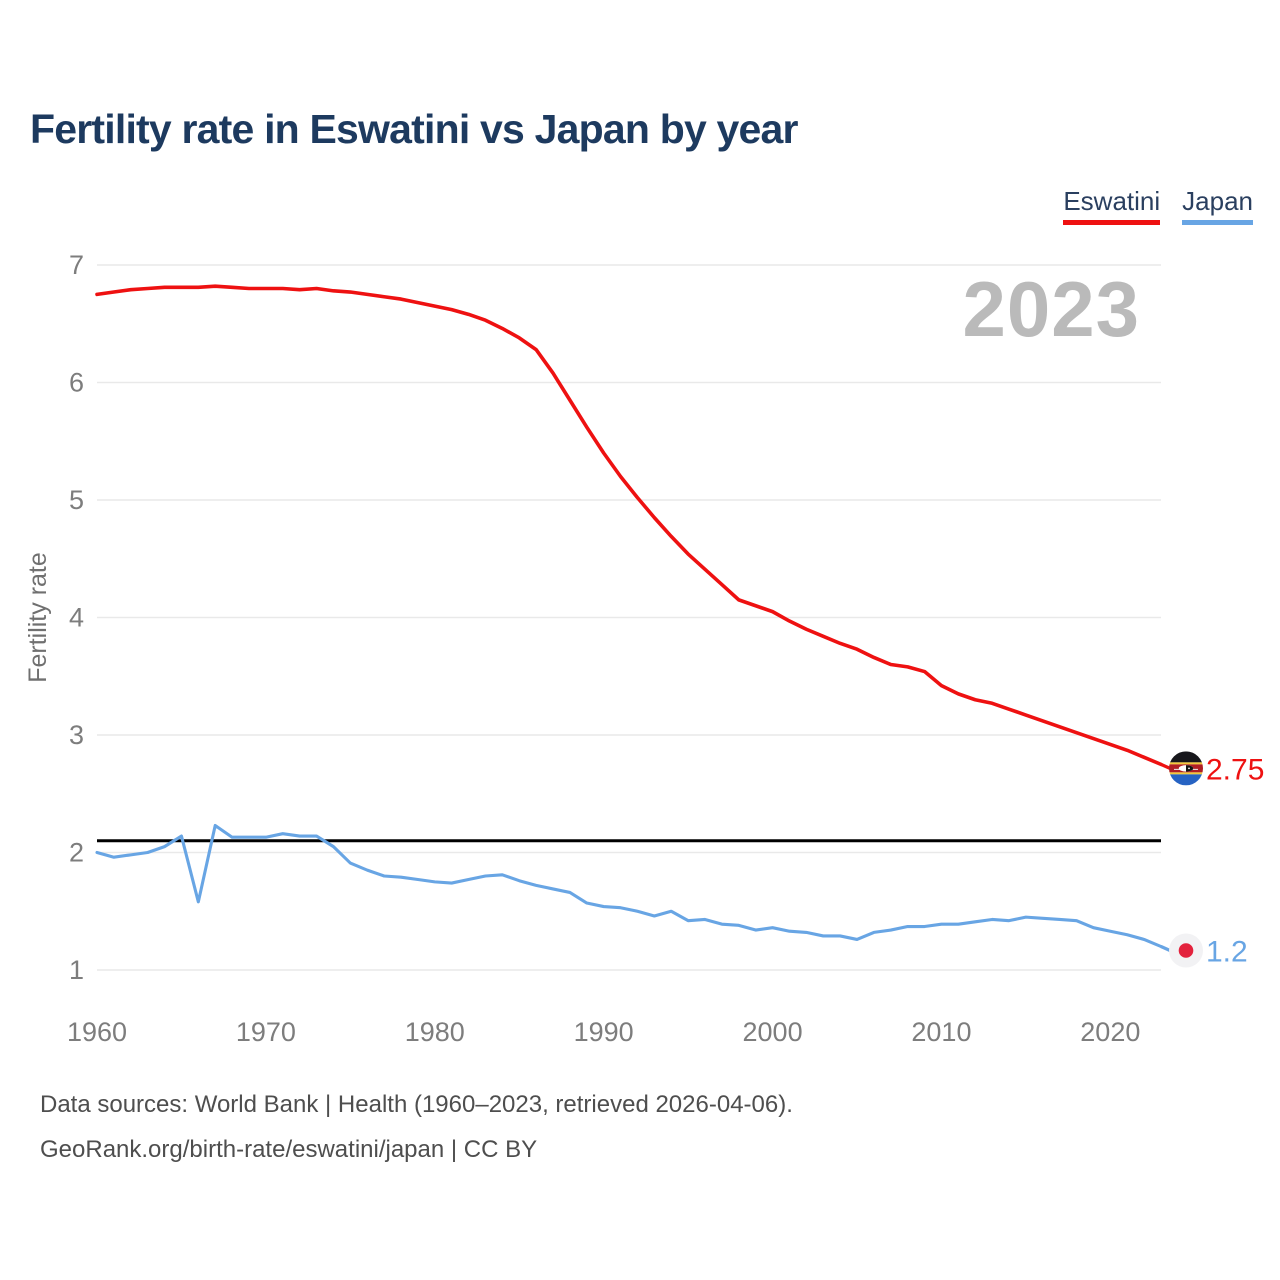  I want to click on x-tick-label: 1980, so click(435, 1032).